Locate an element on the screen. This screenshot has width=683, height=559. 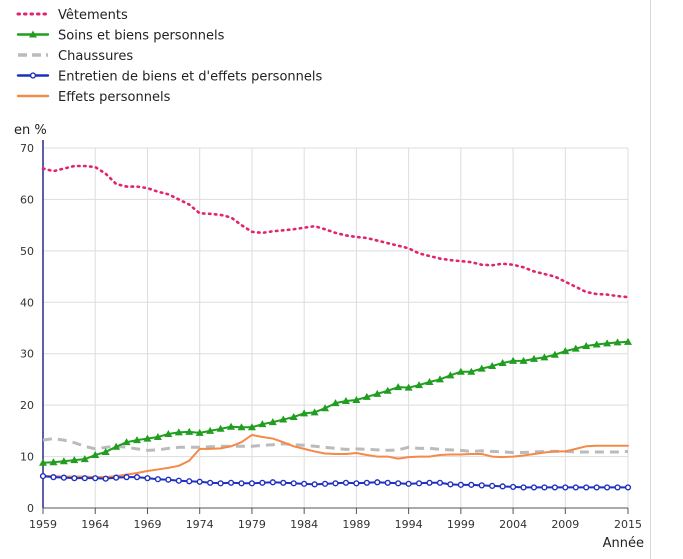
x-tick-label: 1999 is located at coordinates (461, 524).